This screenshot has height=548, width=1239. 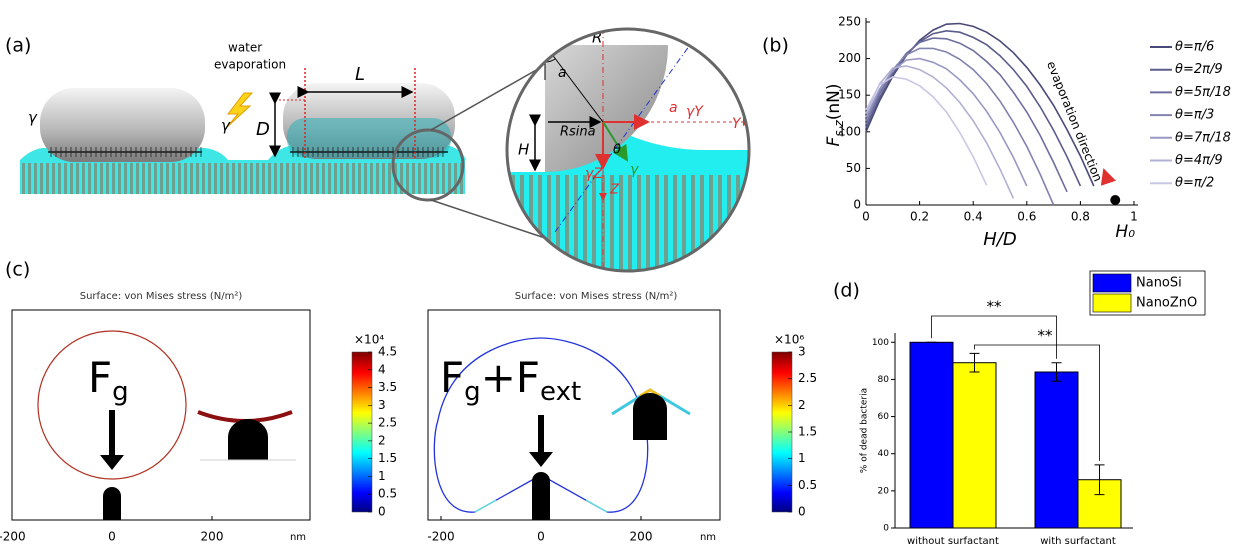 I want to click on significance-label: **, so click(x=995, y=307).